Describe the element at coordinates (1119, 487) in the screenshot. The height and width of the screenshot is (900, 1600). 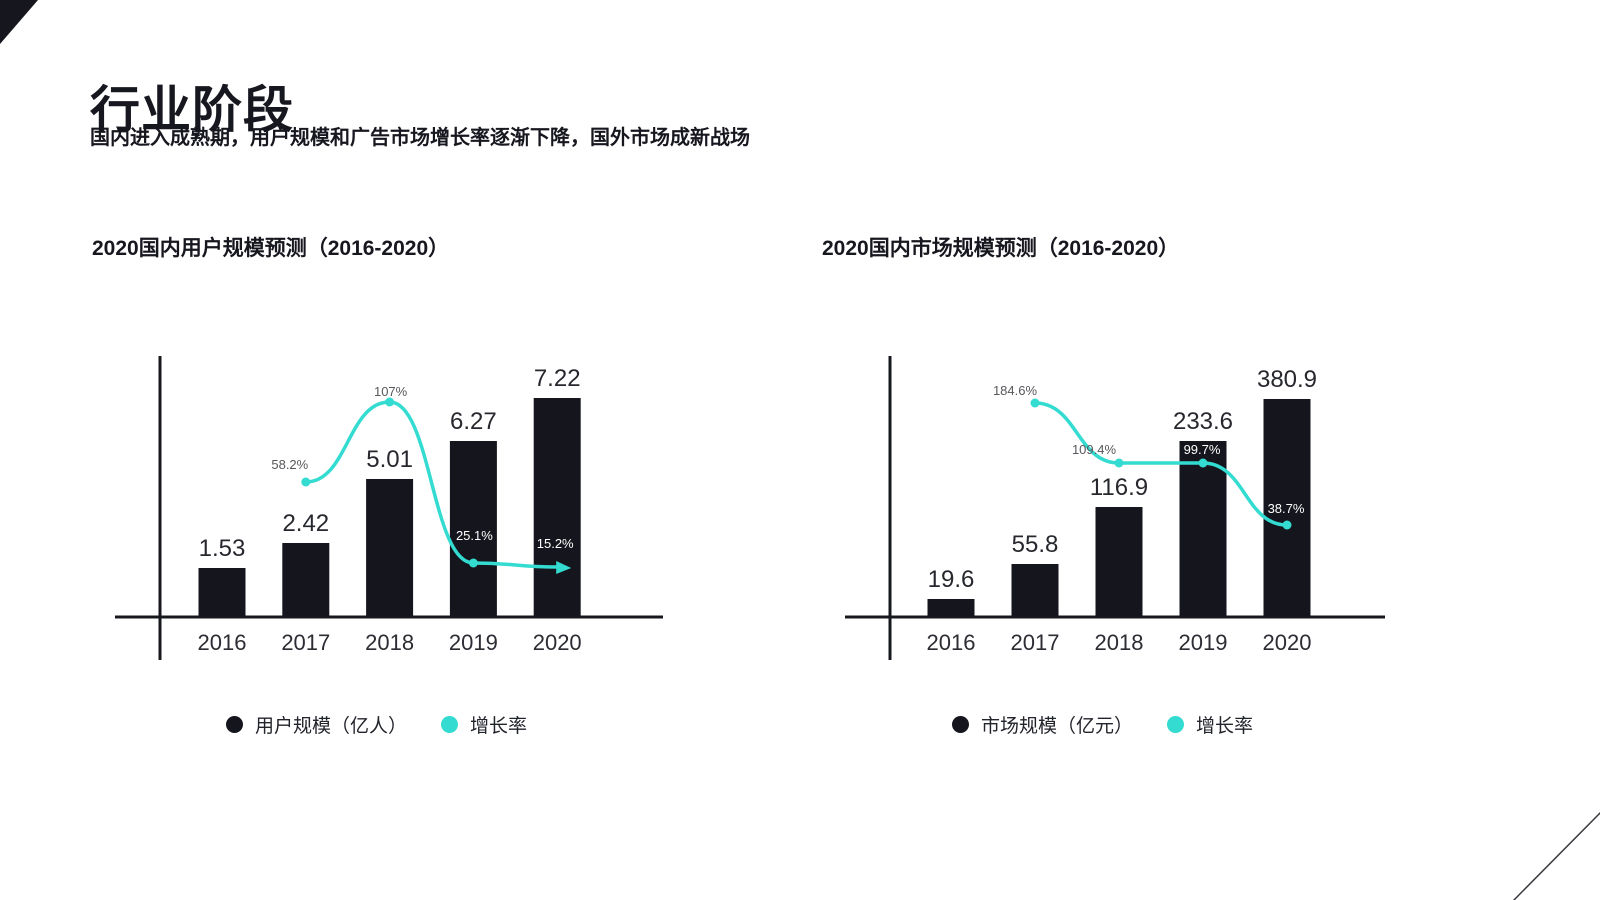
I see `bar-value-label-2018: 116.9` at that location.